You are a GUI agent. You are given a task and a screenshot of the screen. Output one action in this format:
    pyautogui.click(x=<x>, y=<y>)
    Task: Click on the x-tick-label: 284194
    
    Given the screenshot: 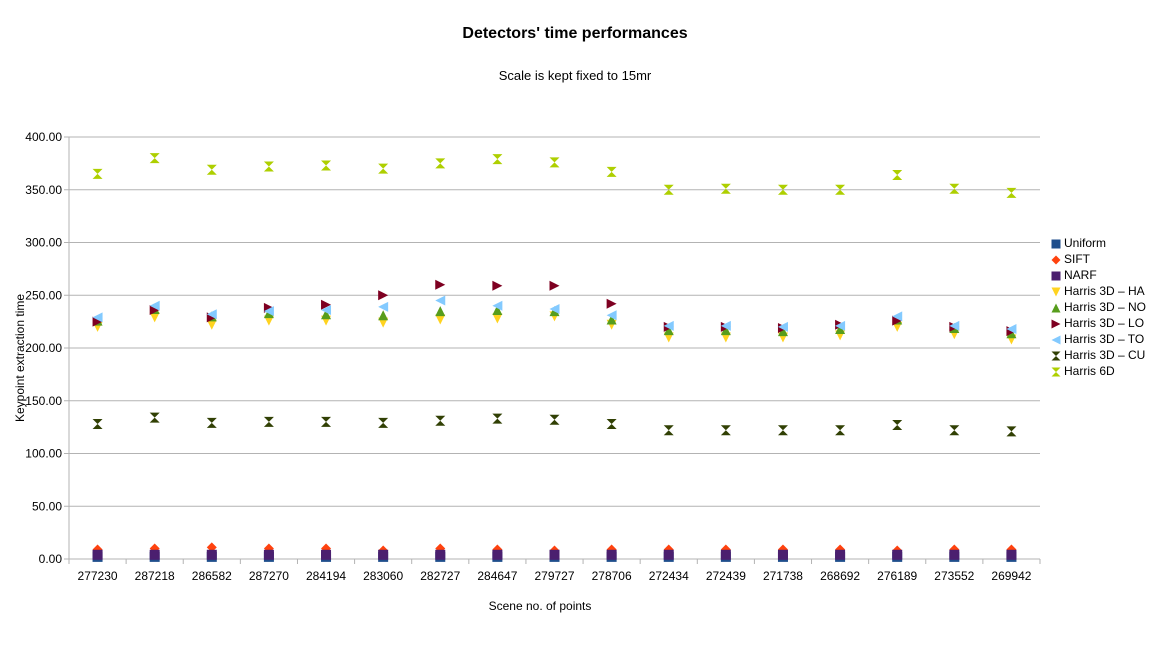 What is the action you would take?
    pyautogui.click(x=326, y=576)
    